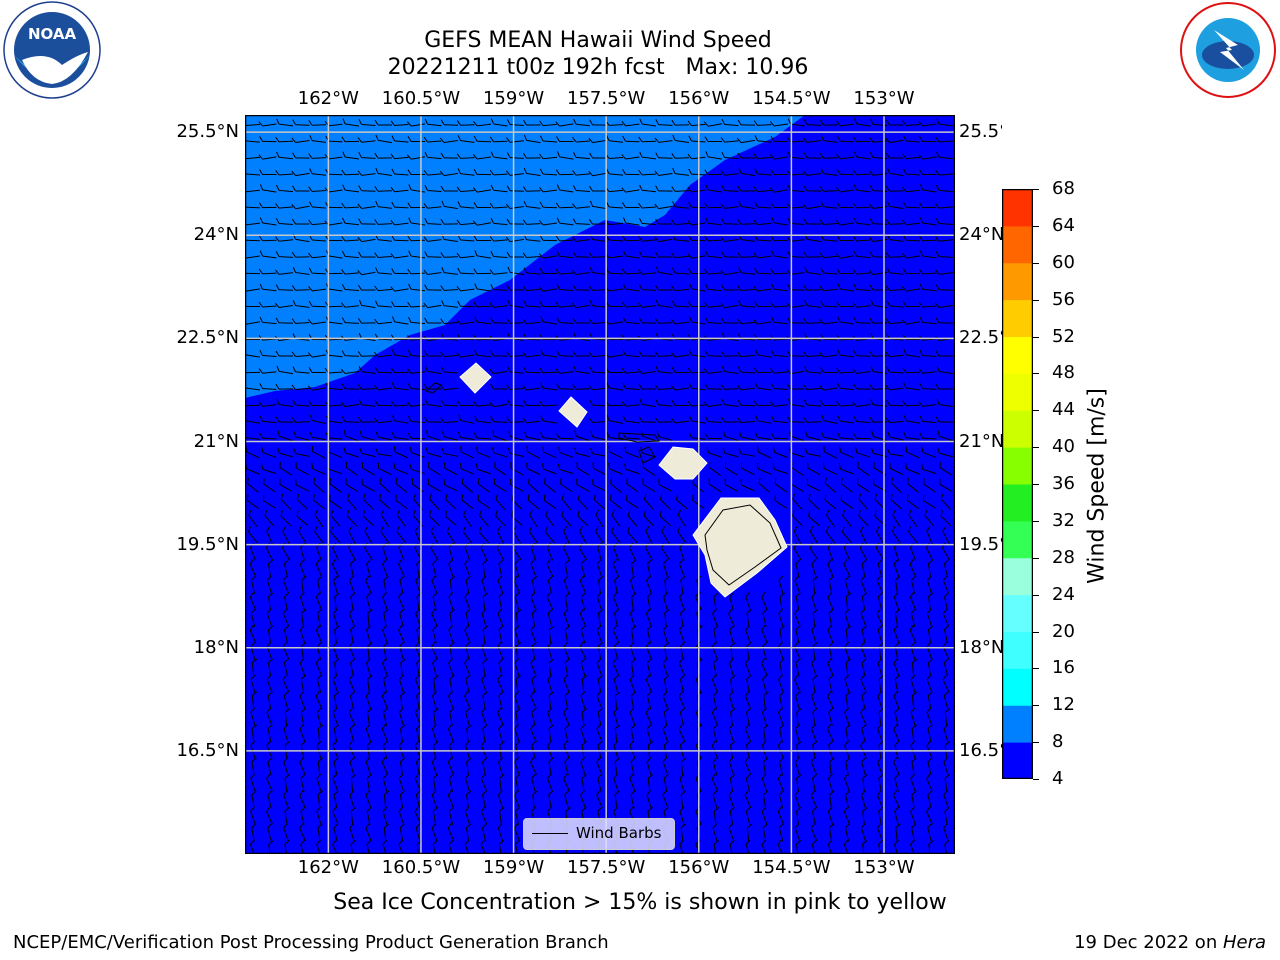  Describe the element at coordinates (599, 834) in the screenshot. I see `wind-barb-legend: Wind Barbs` at that location.